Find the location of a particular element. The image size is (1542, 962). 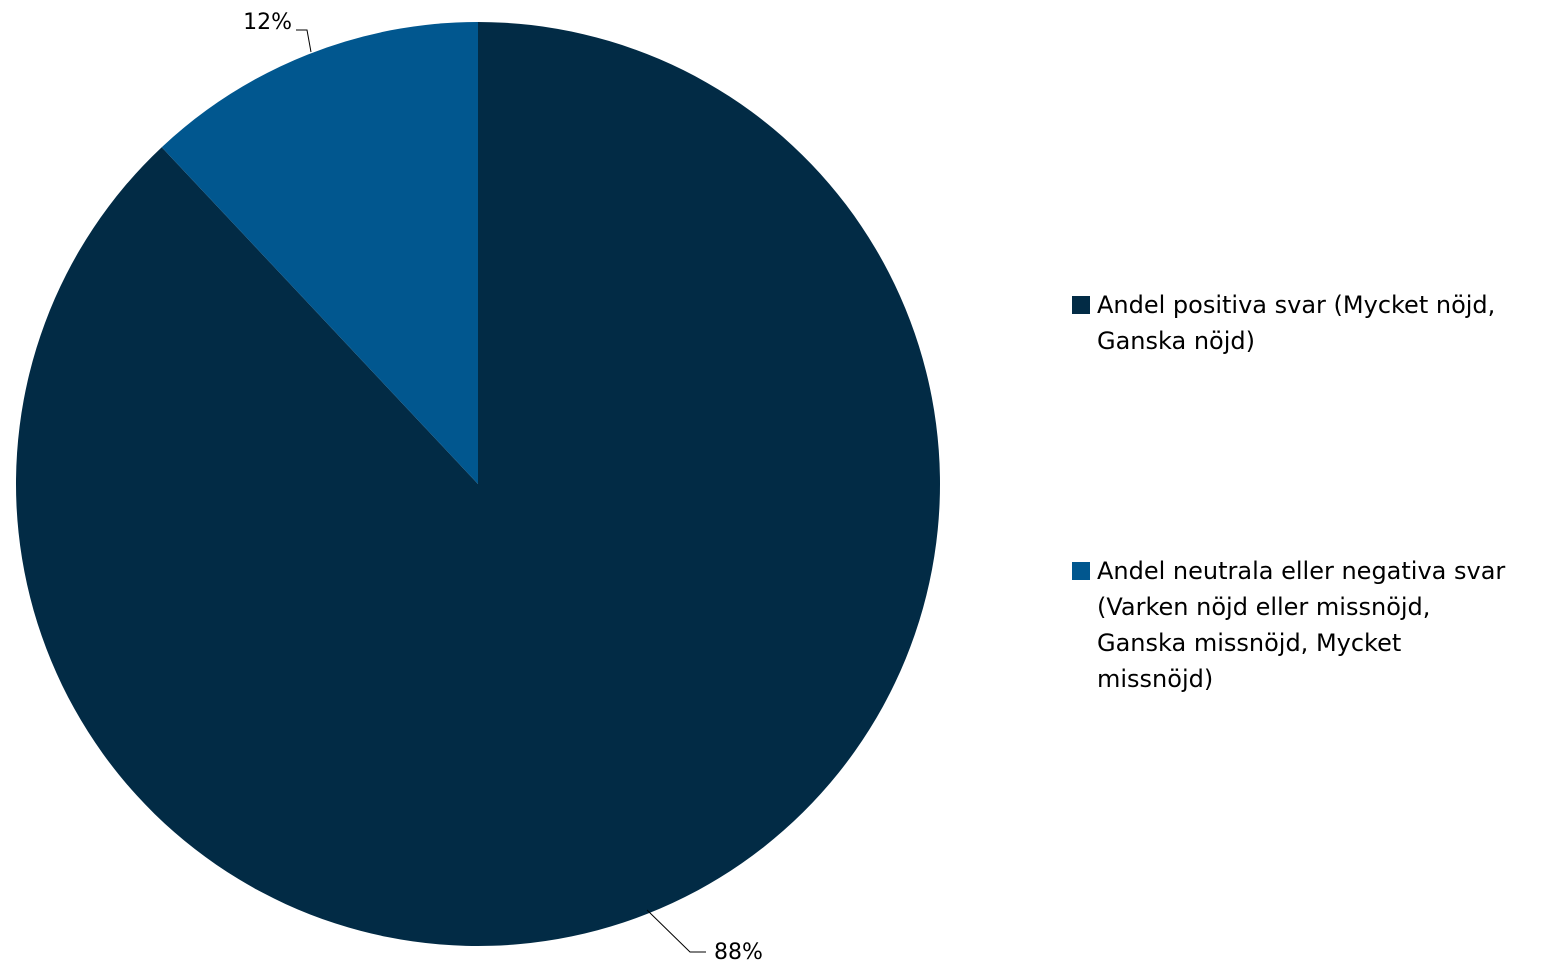

legend-label-line: Ganska missnöjd, Mycket is located at coordinates (1249, 643).